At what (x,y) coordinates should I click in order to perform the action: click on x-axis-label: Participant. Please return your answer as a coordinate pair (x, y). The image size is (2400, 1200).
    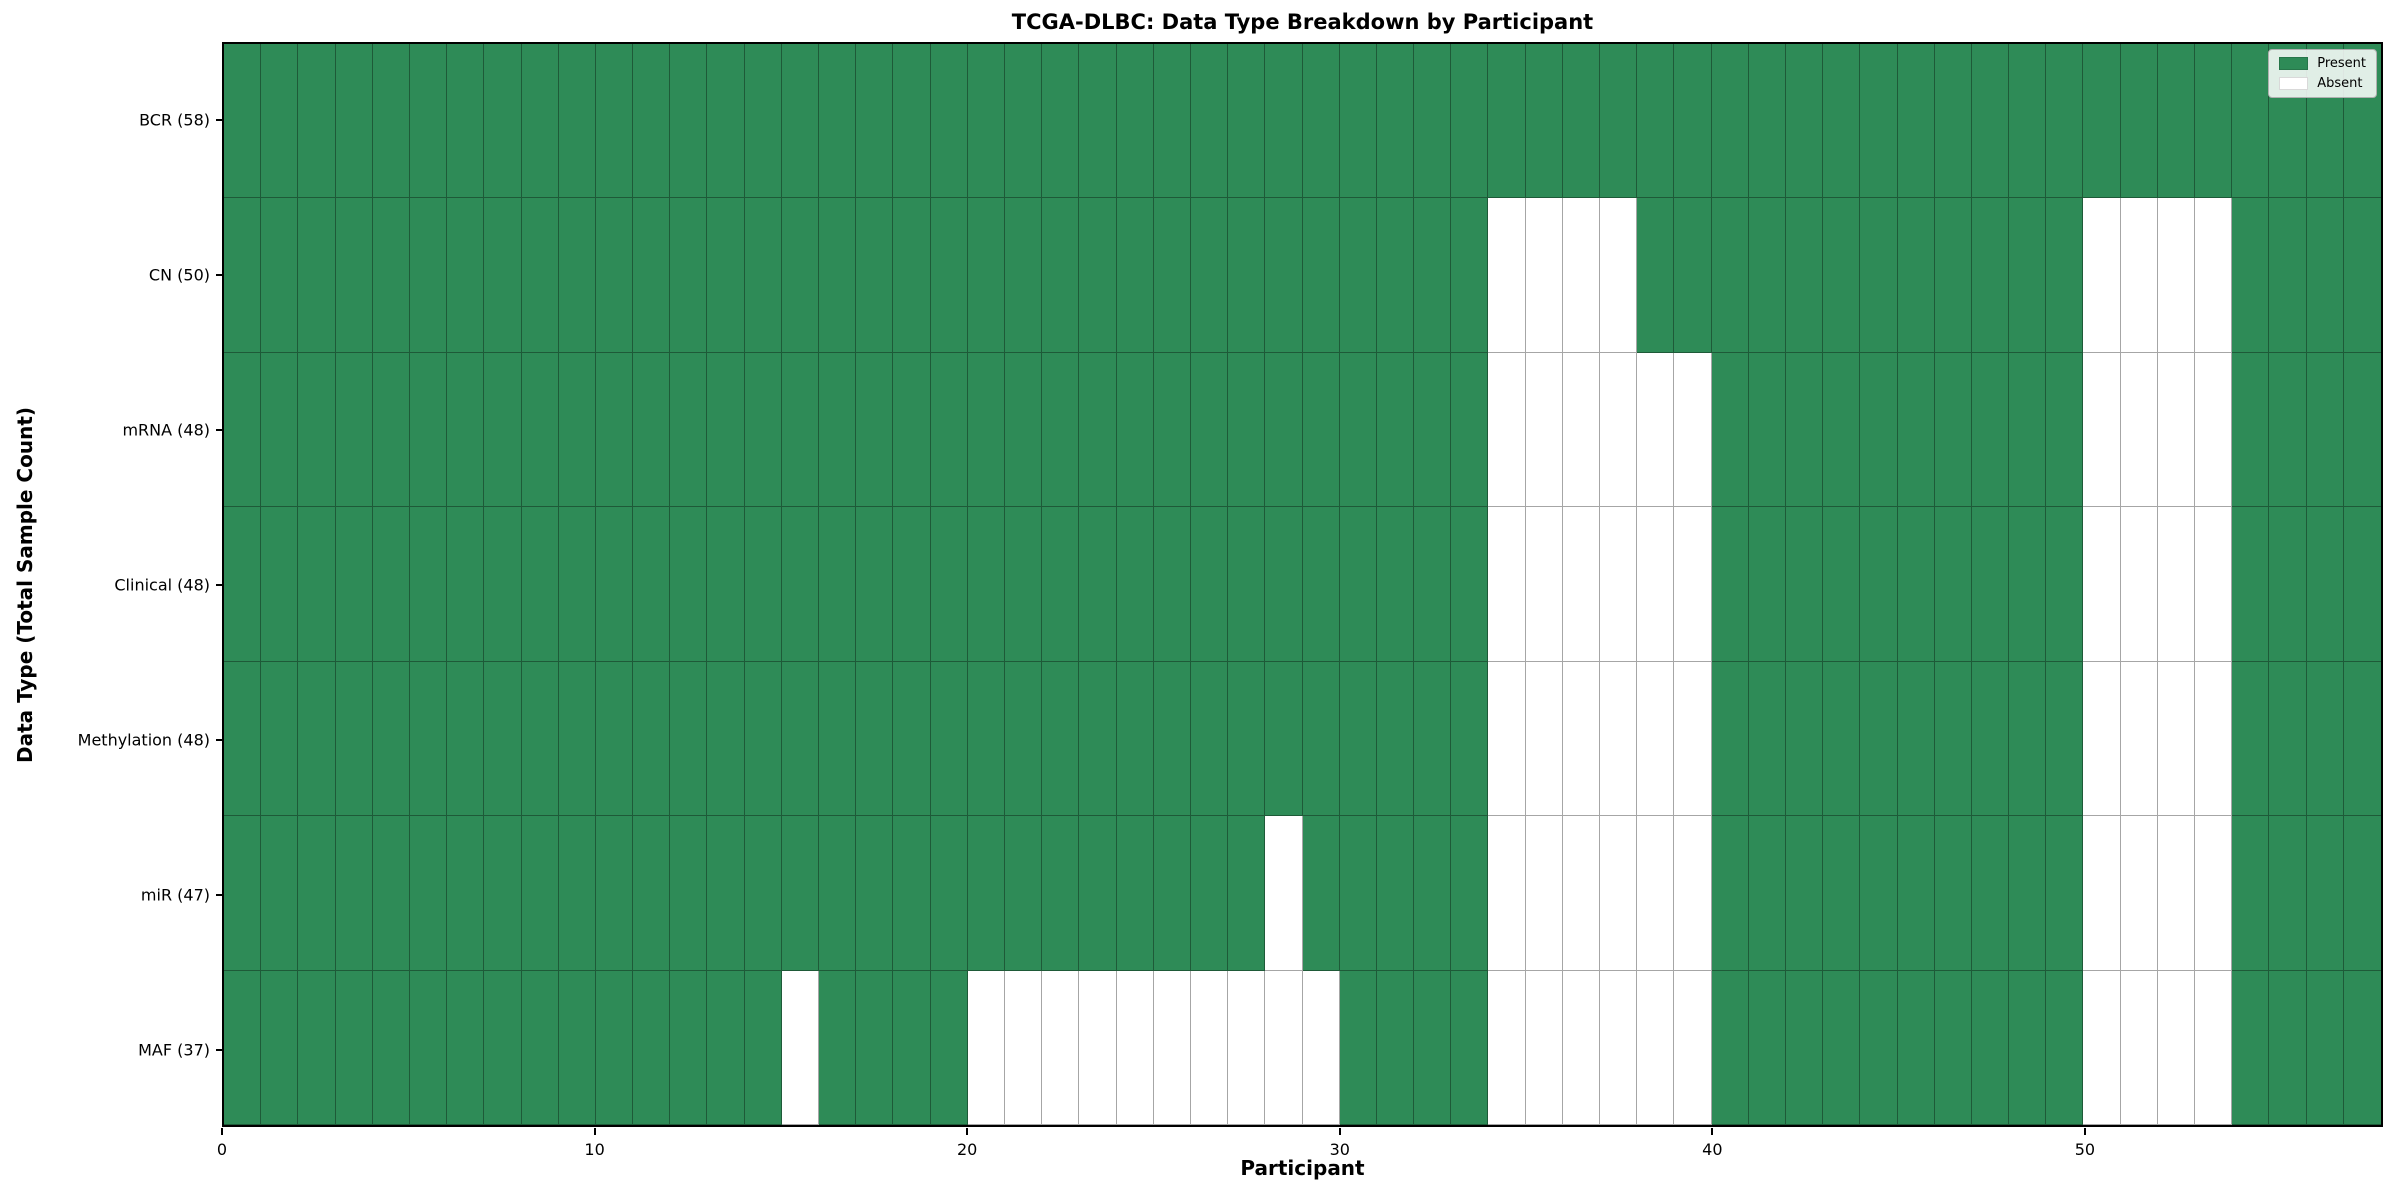
    Looking at the image, I should click on (1302, 1168).